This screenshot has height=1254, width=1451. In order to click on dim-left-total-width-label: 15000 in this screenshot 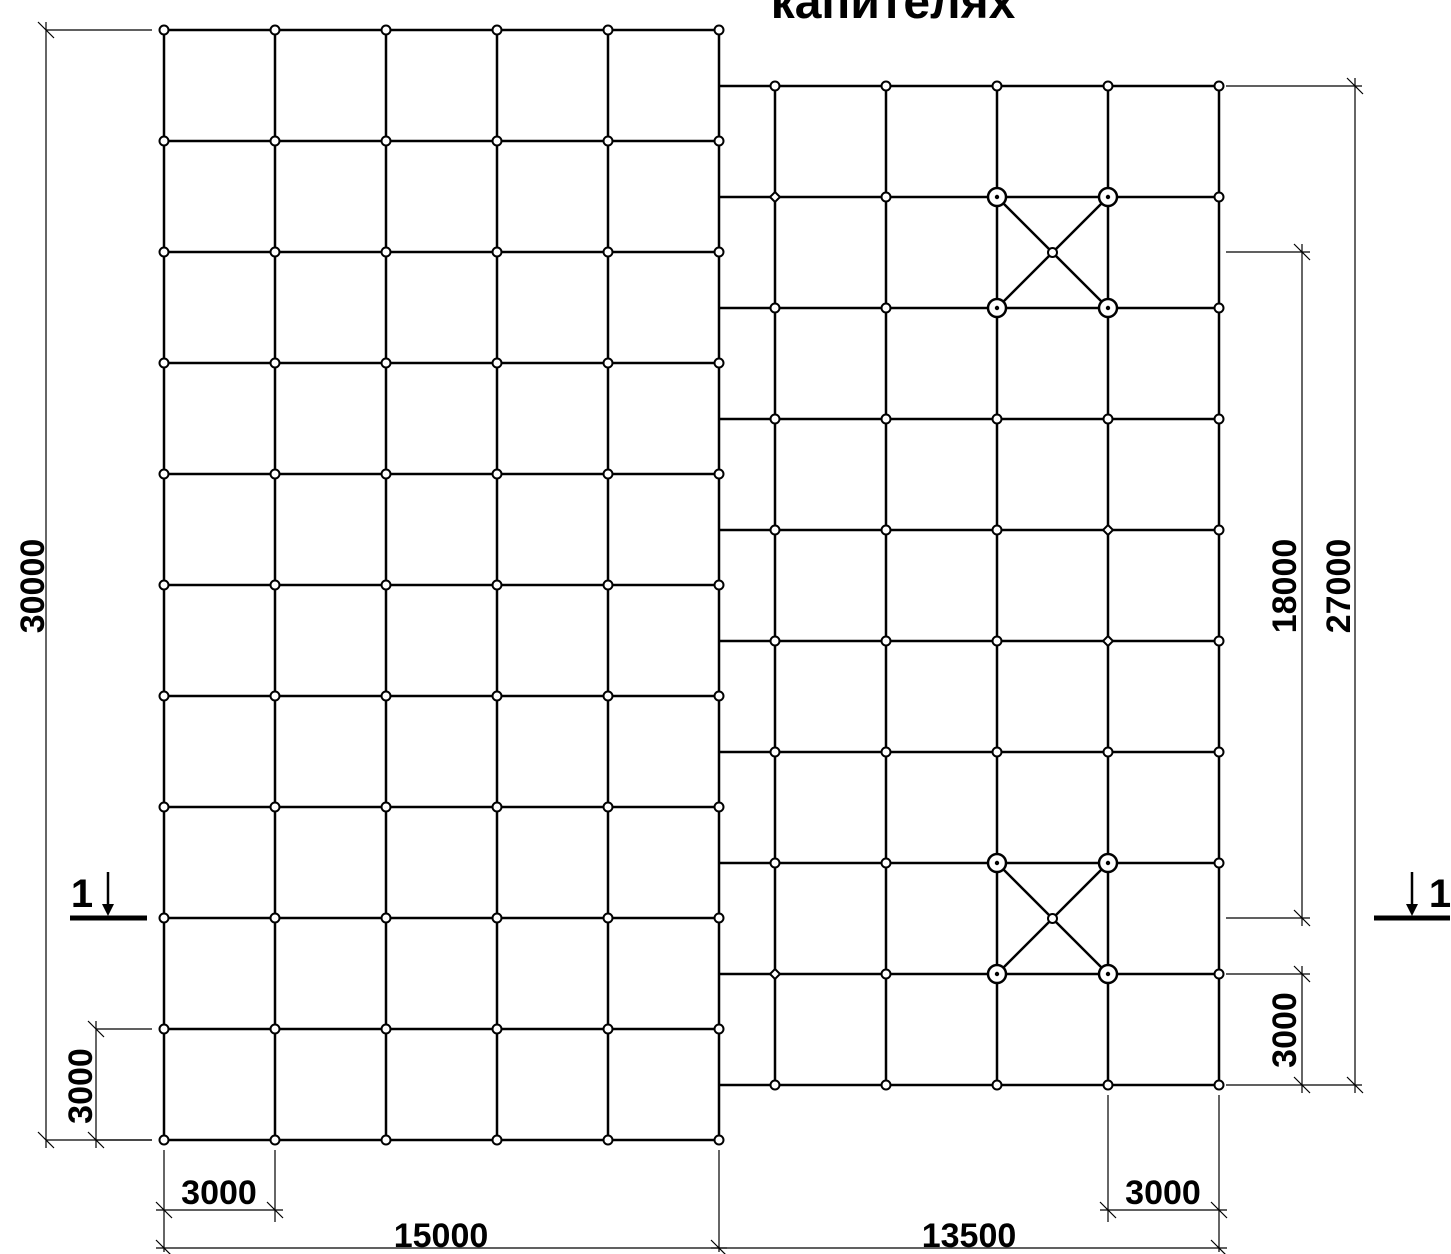, I will do `click(441, 1235)`.